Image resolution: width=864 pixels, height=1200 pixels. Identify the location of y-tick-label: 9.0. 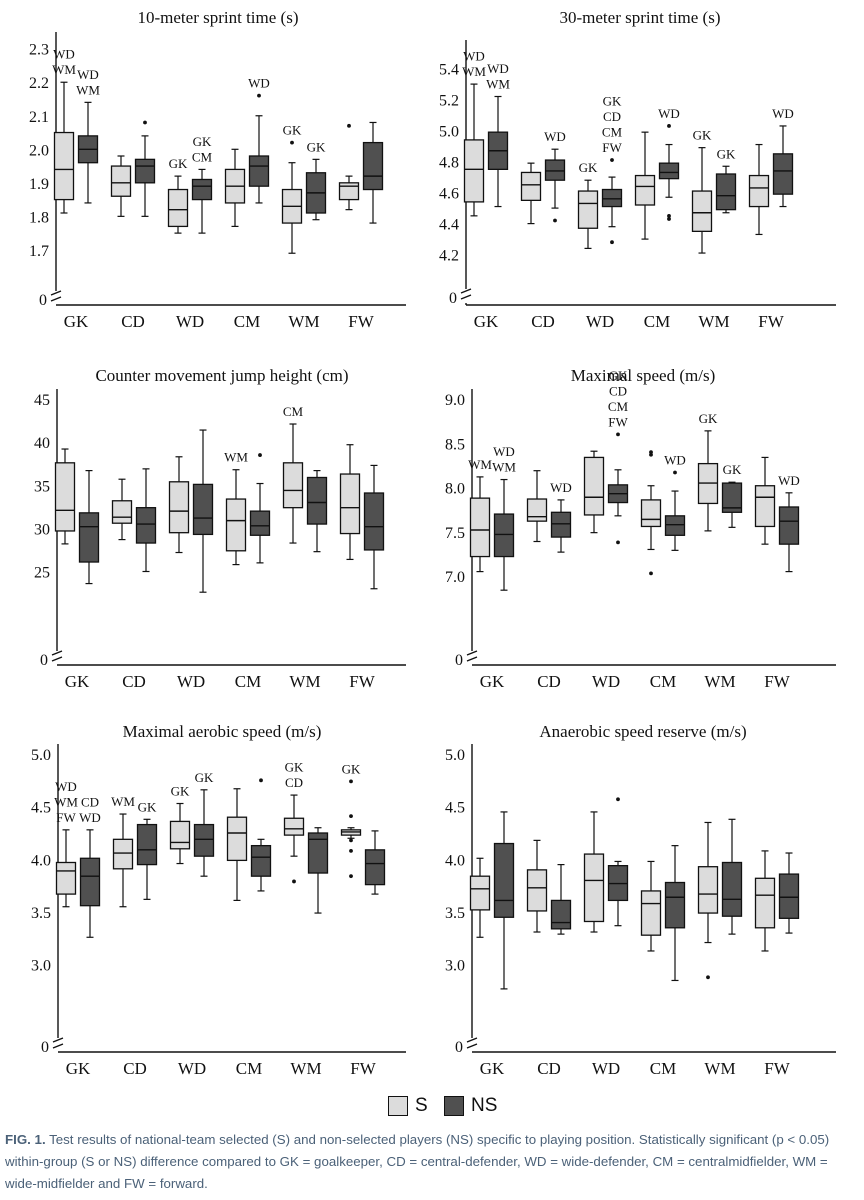
(455, 400).